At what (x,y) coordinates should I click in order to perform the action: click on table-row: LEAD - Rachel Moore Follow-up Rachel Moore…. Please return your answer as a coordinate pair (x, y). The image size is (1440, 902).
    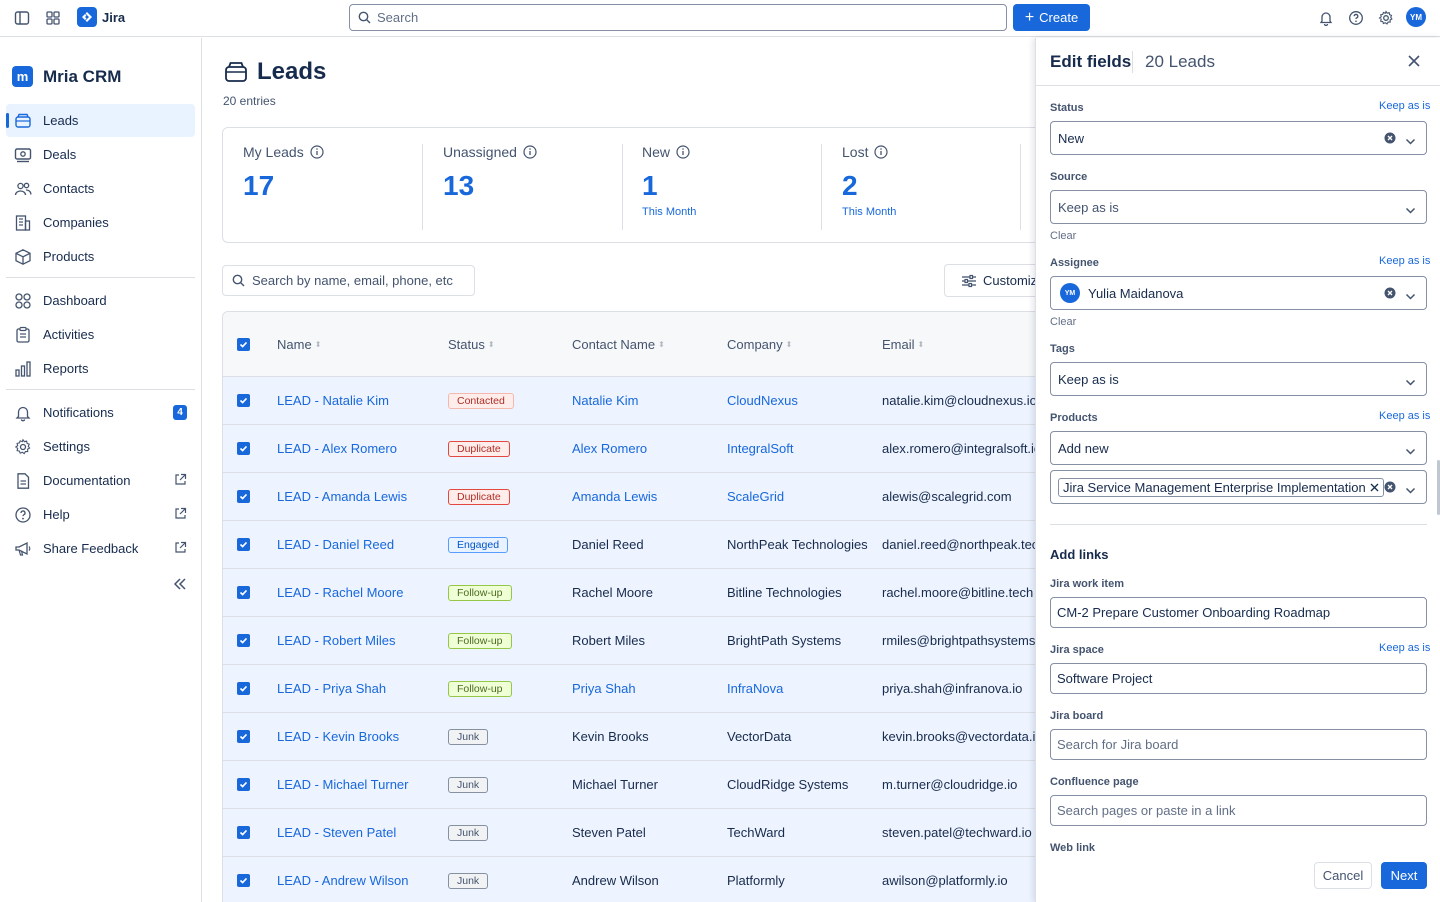
    Looking at the image, I should click on (642, 593).